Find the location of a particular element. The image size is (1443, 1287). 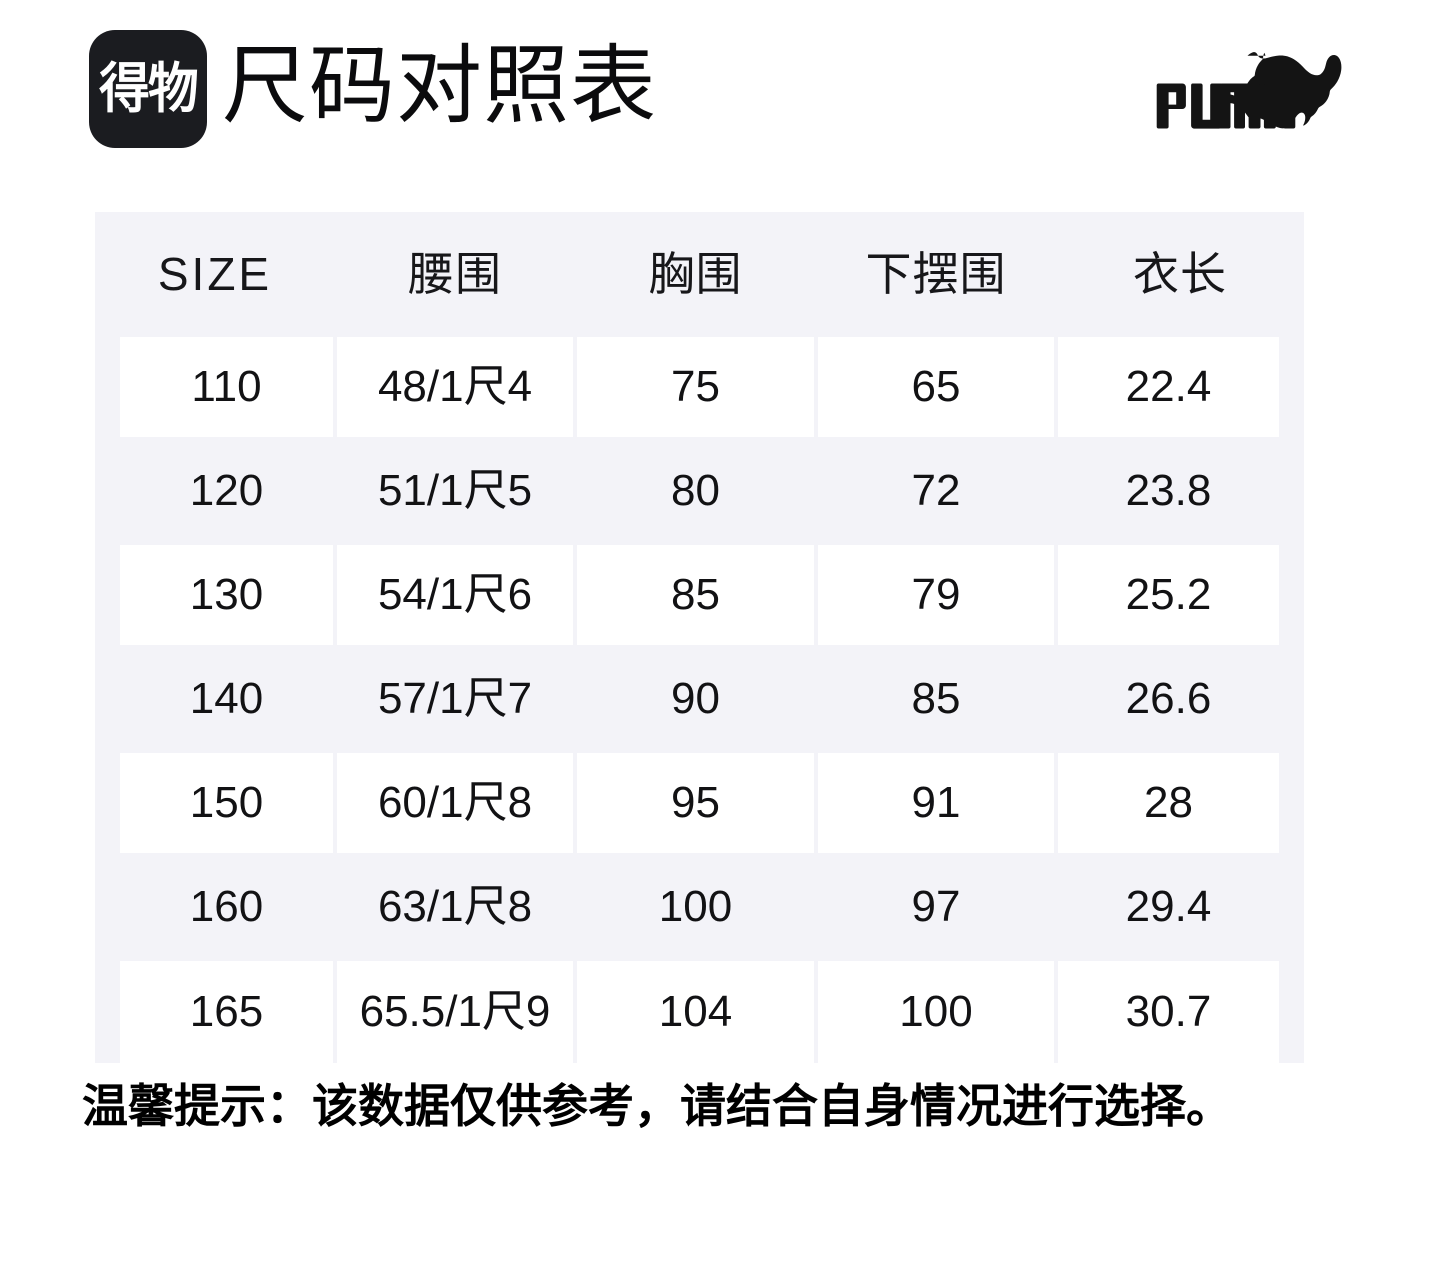

cell-value: 72 is located at coordinates (936, 491).